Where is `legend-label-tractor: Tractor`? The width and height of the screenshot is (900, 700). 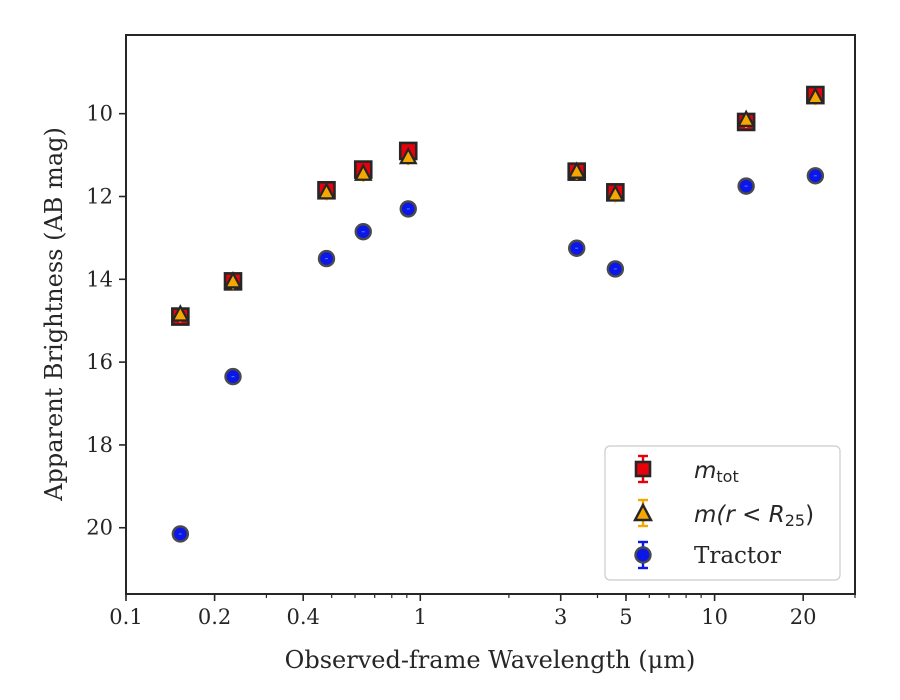
legend-label-tractor: Tractor is located at coordinates (737, 556).